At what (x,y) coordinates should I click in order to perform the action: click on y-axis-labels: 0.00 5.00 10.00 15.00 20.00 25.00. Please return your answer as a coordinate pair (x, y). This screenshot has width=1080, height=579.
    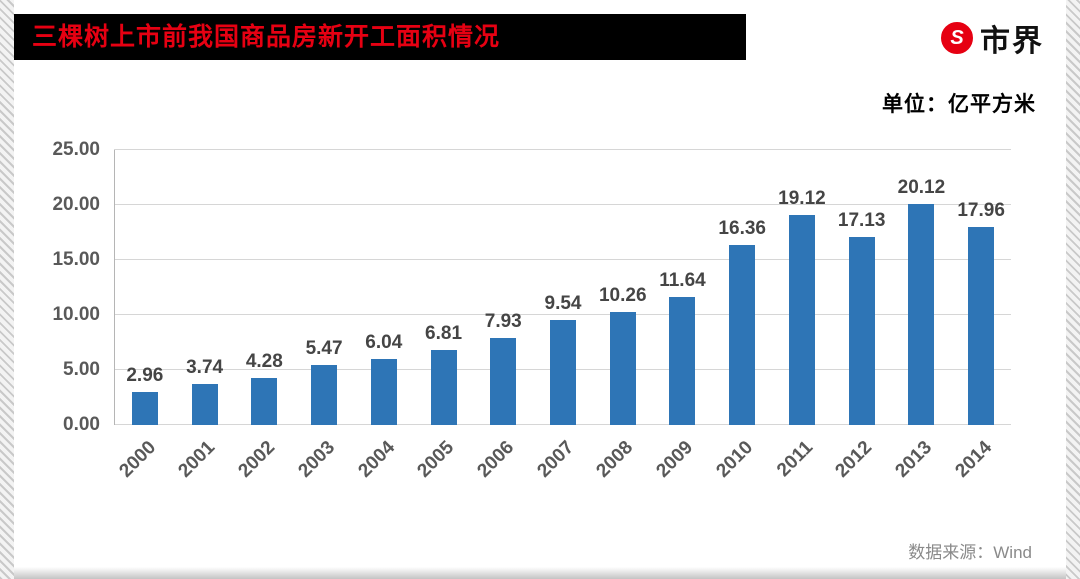
    Looking at the image, I should click on (57, 287).